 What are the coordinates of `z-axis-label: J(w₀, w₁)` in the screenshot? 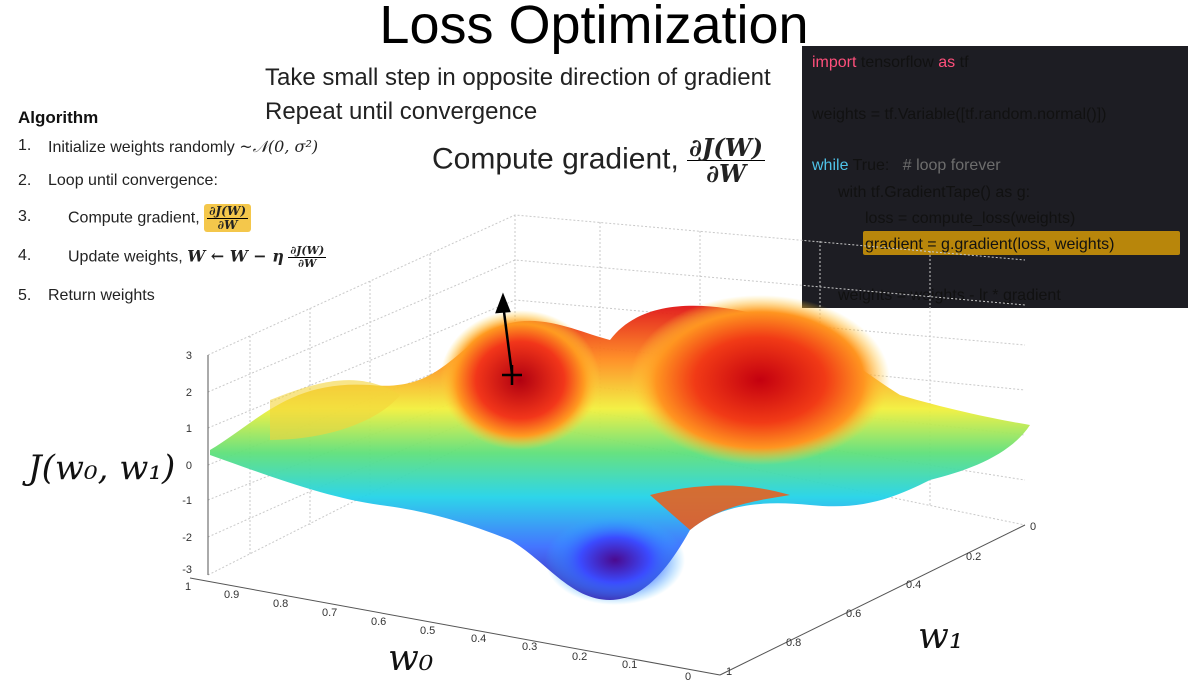 It's located at (102, 468).